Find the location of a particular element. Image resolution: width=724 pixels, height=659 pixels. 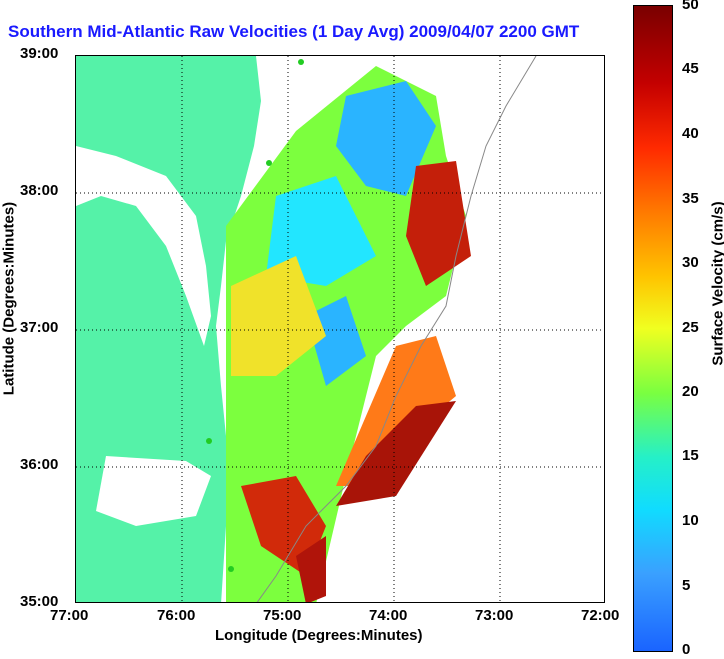

y-tick: 37:00 is located at coordinates (39, 327).